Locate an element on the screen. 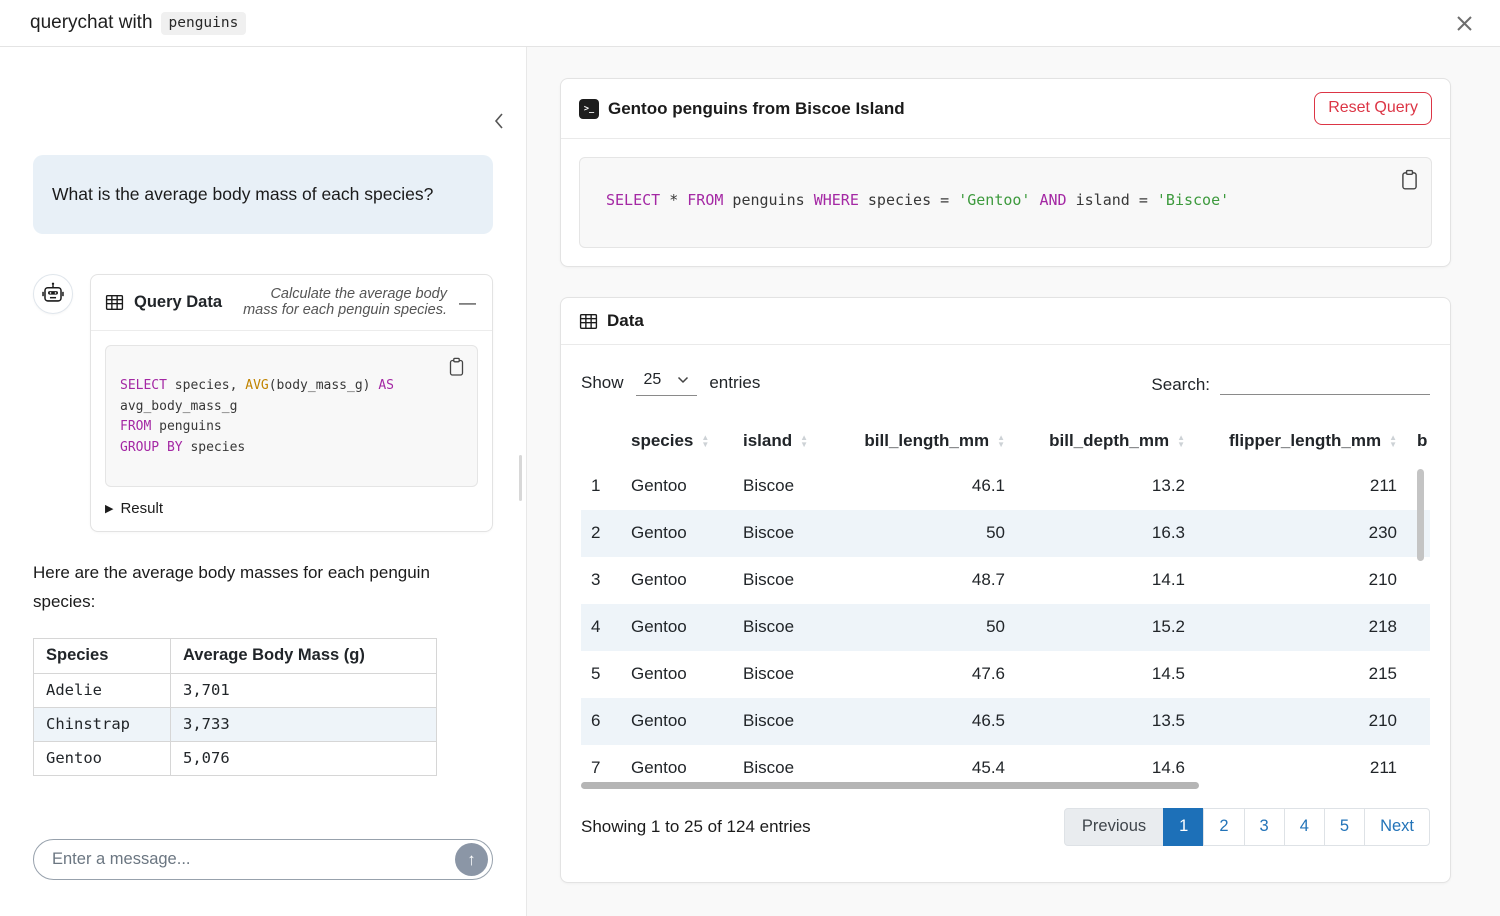 The height and width of the screenshot is (916, 1500). chat-table-row: Gentoo 5,076 is located at coordinates (235, 758).